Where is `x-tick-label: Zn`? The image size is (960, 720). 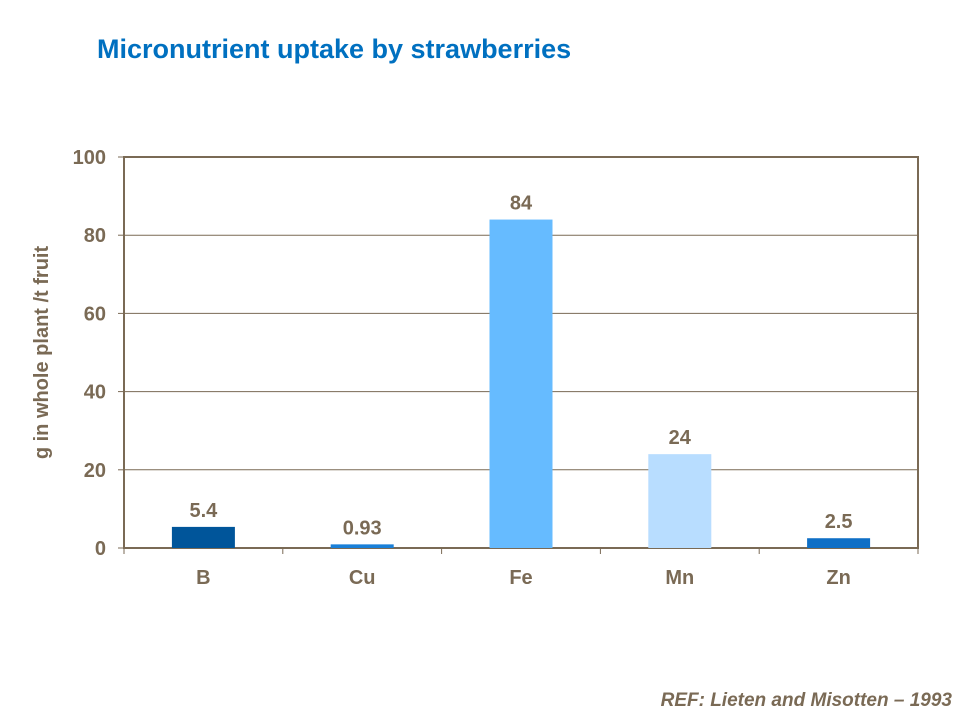 x-tick-label: Zn is located at coordinates (838, 578).